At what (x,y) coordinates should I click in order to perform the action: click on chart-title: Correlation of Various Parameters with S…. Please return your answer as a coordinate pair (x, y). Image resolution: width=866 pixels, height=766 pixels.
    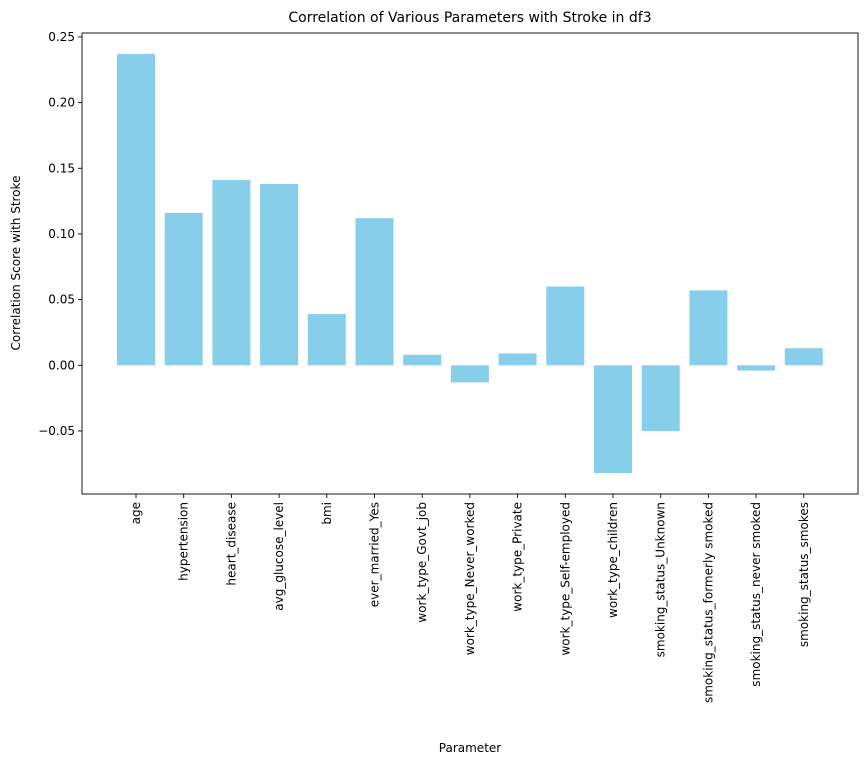
    Looking at the image, I should click on (469, 18).